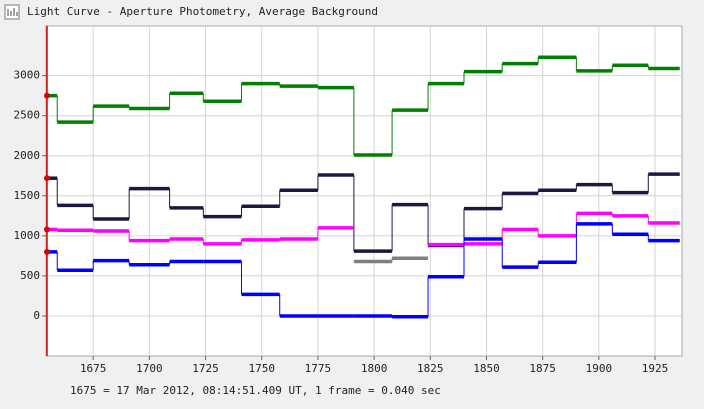  I want to click on x-tick-label: 1775, so click(318, 368).